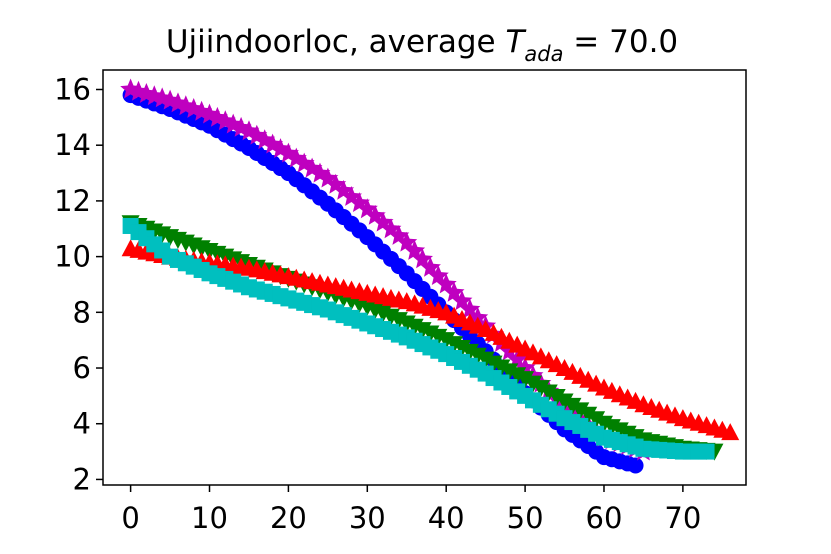 The height and width of the screenshot is (554, 831). What do you see at coordinates (336, 42) in the screenshot?
I see `chart-title-prefix: Ujiindoorloc, average` at bounding box center [336, 42].